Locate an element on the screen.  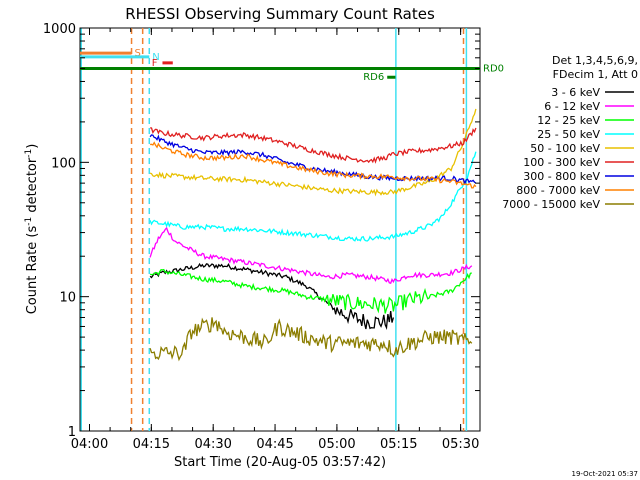
legend-header-1: Det 1,3,4,5,6,9, is located at coordinates (595, 60).